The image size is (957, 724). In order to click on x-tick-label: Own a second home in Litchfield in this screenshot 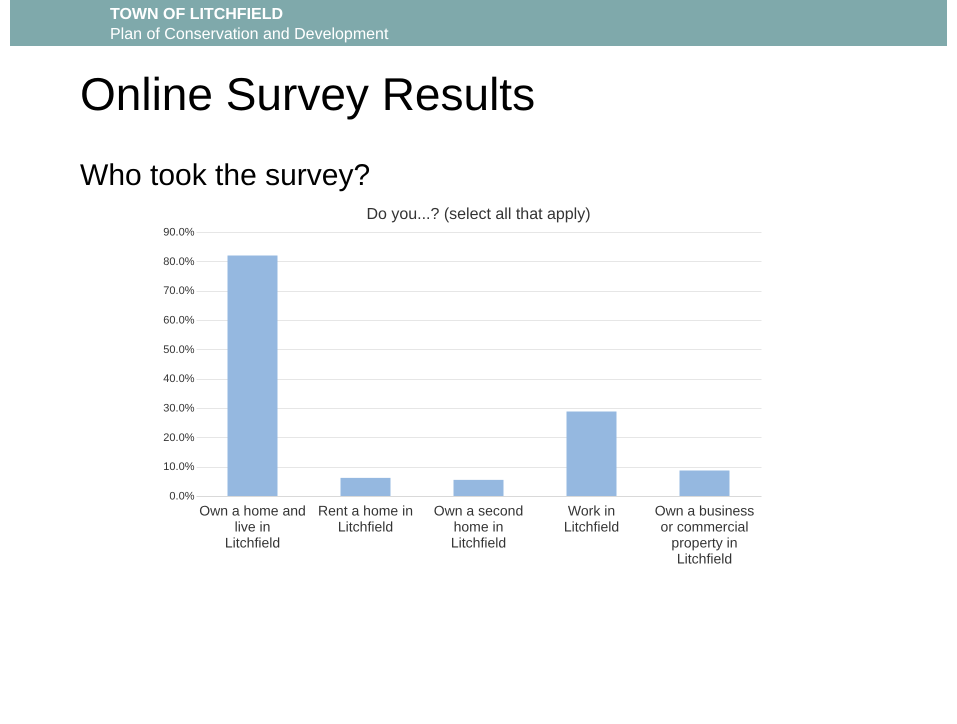, I will do `click(479, 526)`.